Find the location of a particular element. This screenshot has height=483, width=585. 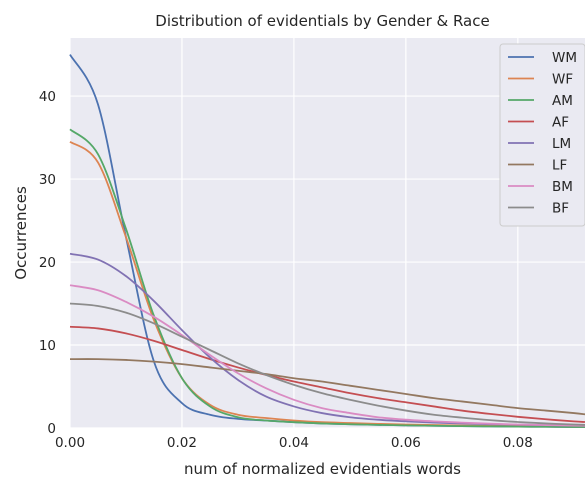

legend-box is located at coordinates (542, 135).